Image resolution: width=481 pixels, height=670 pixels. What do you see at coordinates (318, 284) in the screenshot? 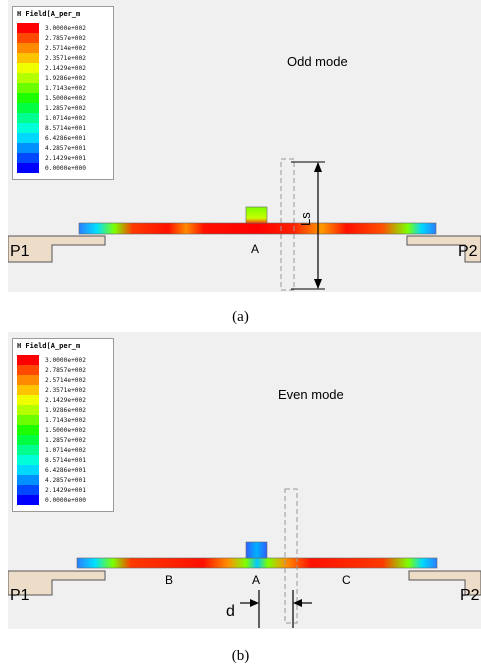
I see `ls-arrow-bottom` at bounding box center [318, 284].